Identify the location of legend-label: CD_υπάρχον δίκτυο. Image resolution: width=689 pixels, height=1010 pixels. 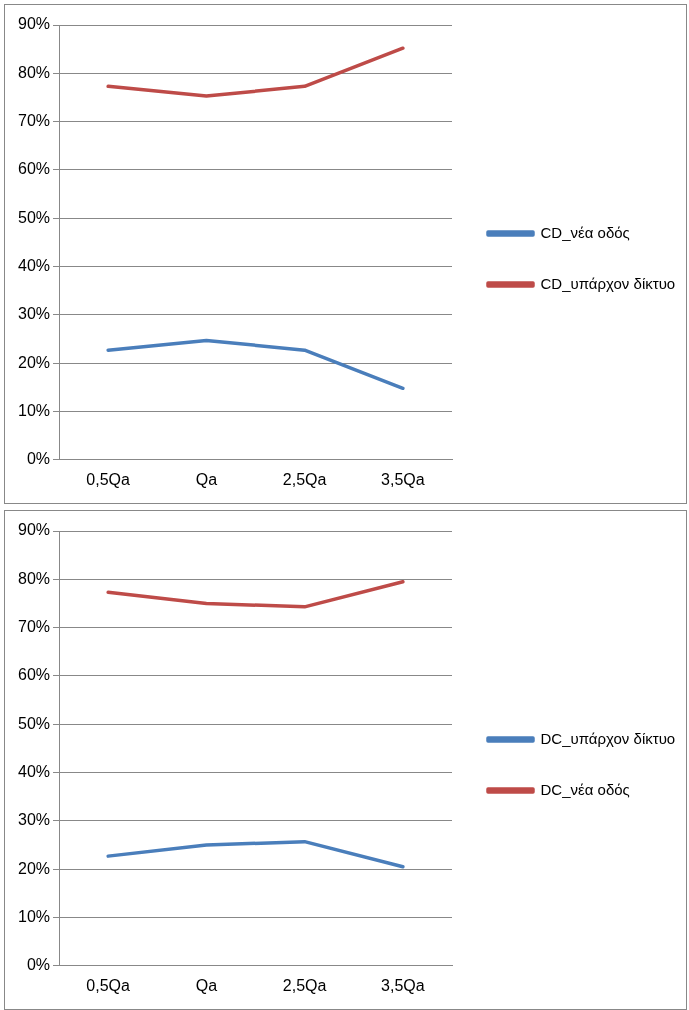
(608, 283).